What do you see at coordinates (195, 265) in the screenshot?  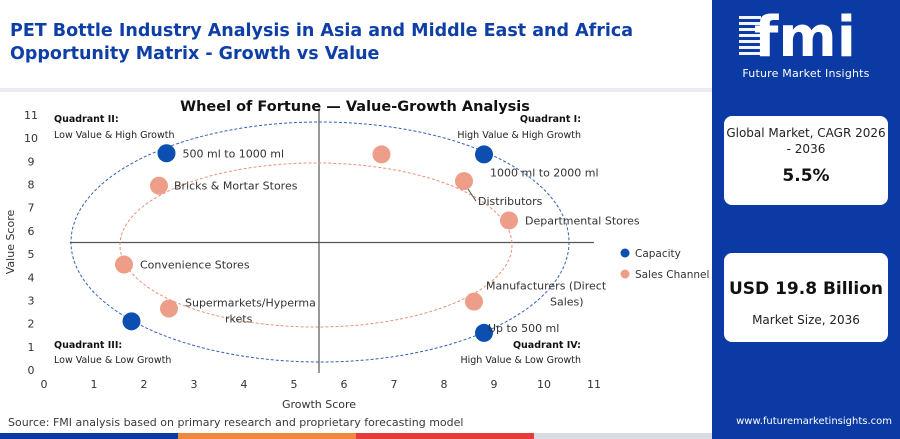 I see `point-label: Convenience Stores` at bounding box center [195, 265].